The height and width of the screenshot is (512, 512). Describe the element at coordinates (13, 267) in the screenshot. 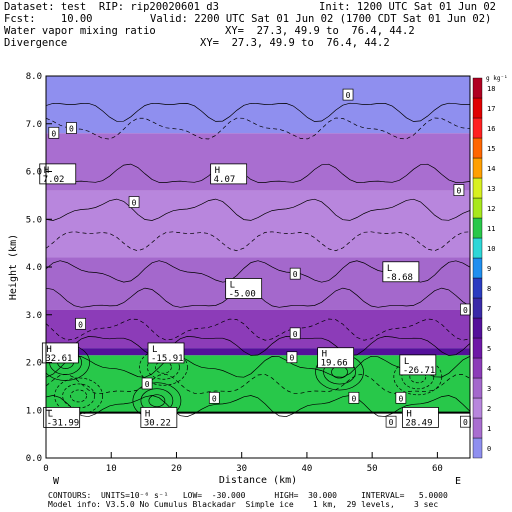

I see `y-axis-title: Height (km)` at that location.